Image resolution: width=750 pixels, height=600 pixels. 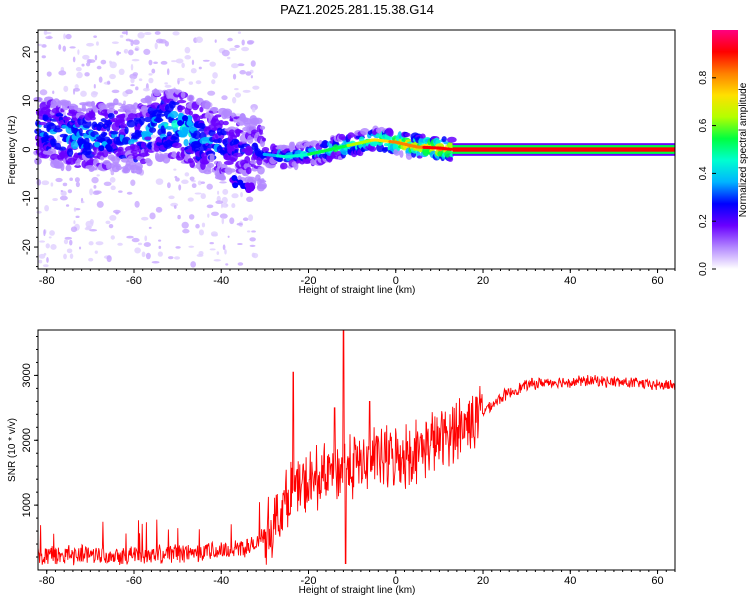 I want to click on x-tick-label: 60, so click(x=657, y=581).